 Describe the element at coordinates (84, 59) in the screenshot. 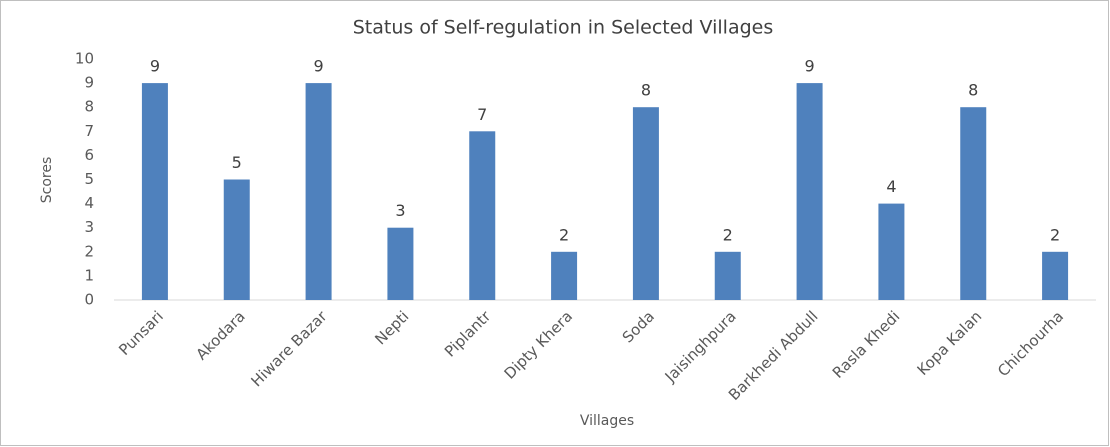

I see `y-tick-label: 10` at that location.